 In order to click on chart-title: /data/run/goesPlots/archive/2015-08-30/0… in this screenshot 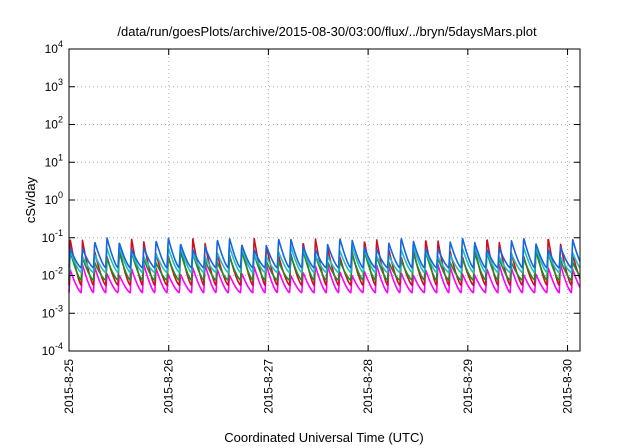, I will do `click(327, 31)`.